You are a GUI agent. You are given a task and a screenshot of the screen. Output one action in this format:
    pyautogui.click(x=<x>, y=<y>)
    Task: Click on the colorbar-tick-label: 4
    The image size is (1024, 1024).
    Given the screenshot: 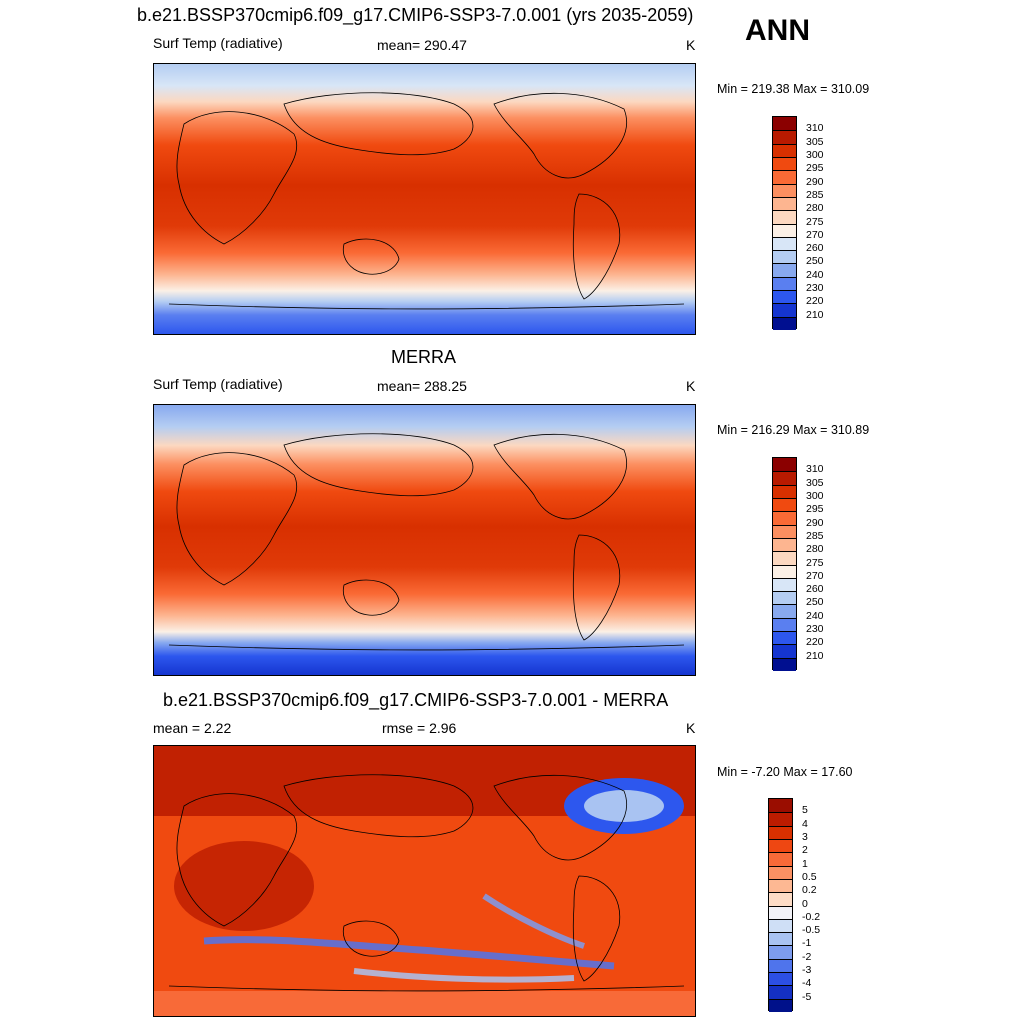 What is the action you would take?
    pyautogui.click(x=805, y=823)
    